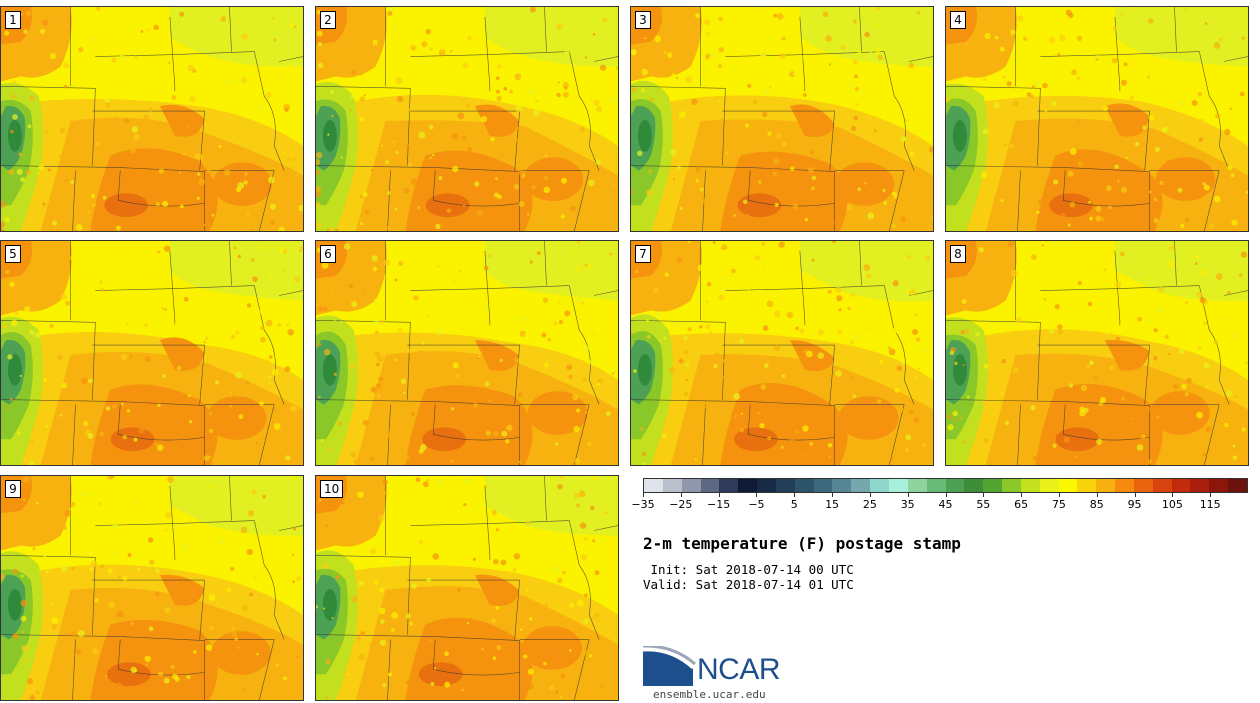 The width and height of the screenshot is (1260, 703). Describe the element at coordinates (1134, 504) in the screenshot. I see `colorbar-tick-label: 95` at that location.